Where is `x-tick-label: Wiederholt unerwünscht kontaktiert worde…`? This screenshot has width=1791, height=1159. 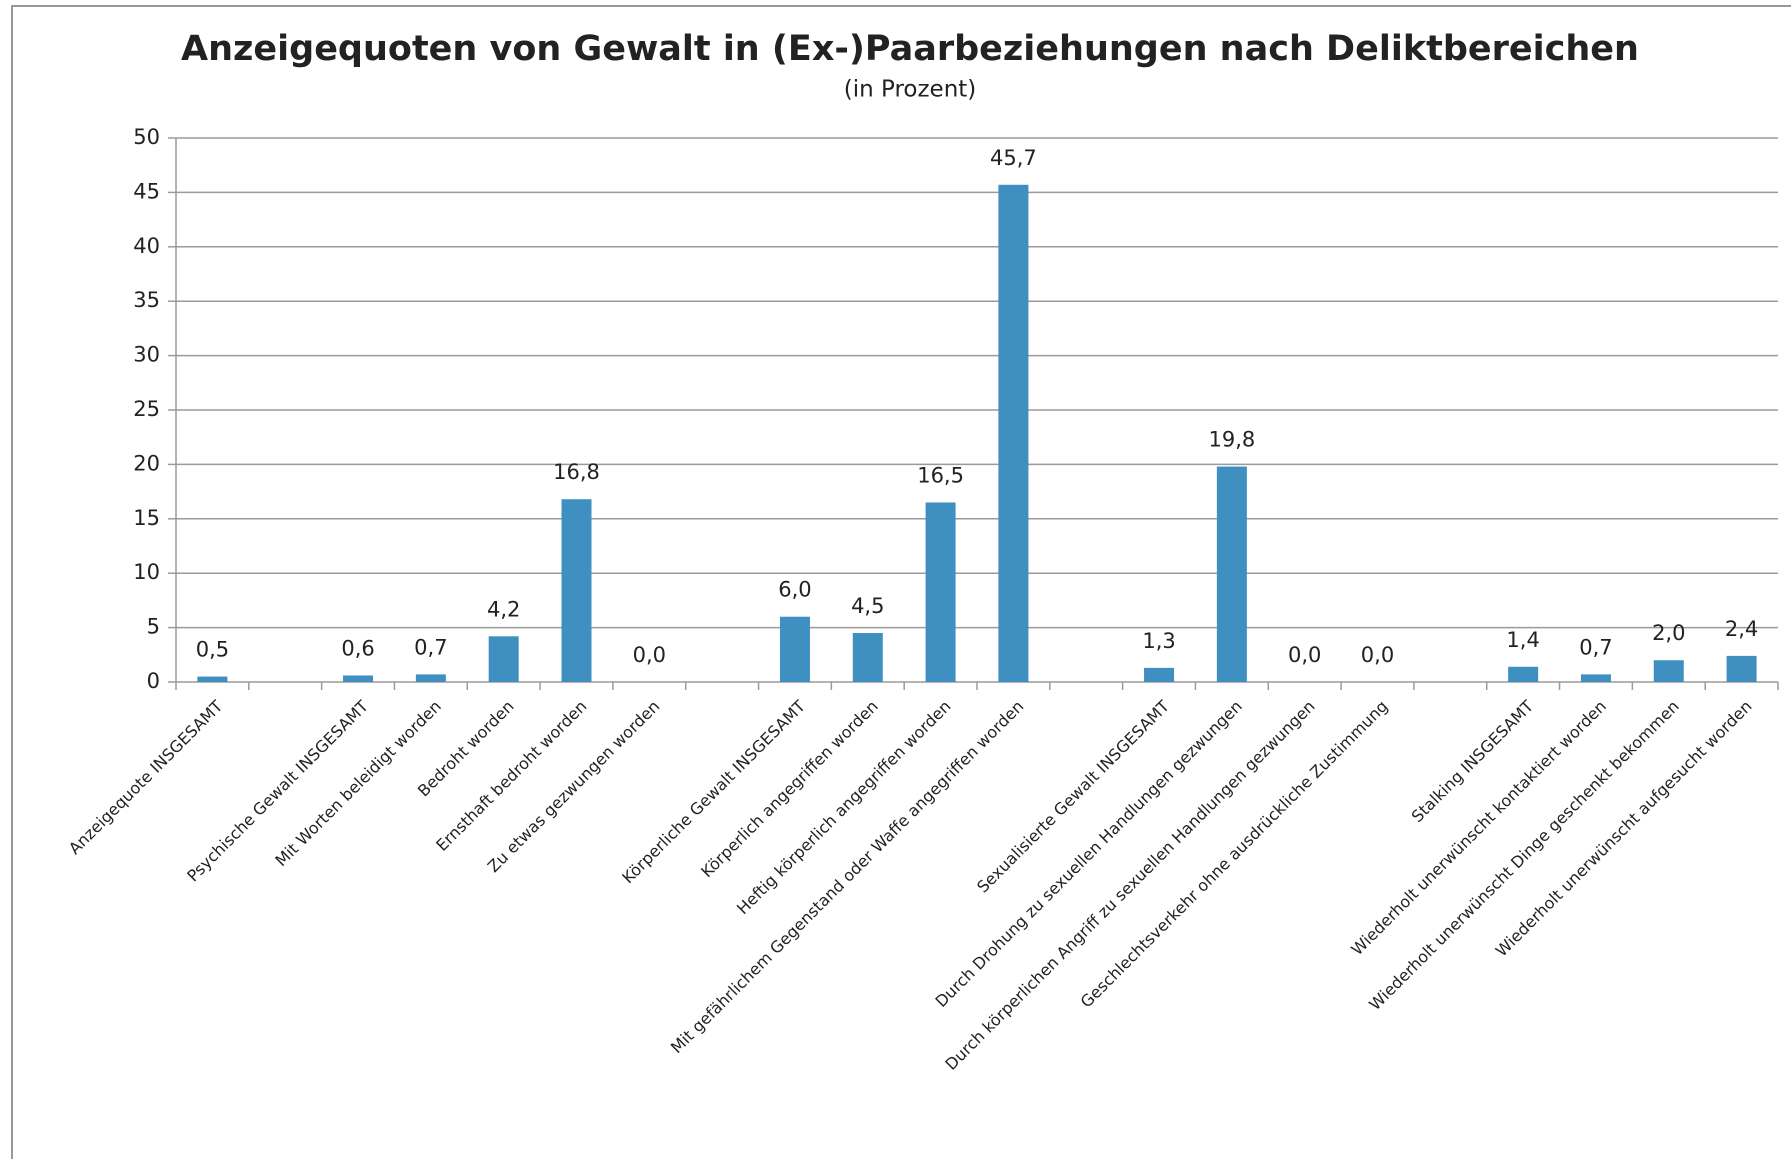 x-tick-label: Wiederholt unerwünscht kontaktiert worde… is located at coordinates (1478, 828).